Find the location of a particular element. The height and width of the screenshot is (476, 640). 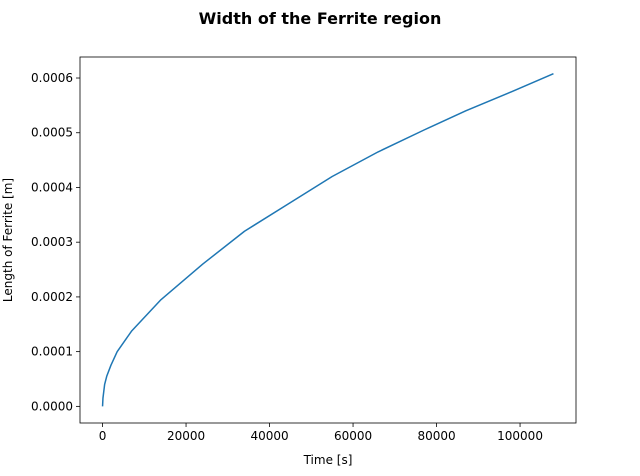

x-tick-label: 60000 is located at coordinates (353, 436).